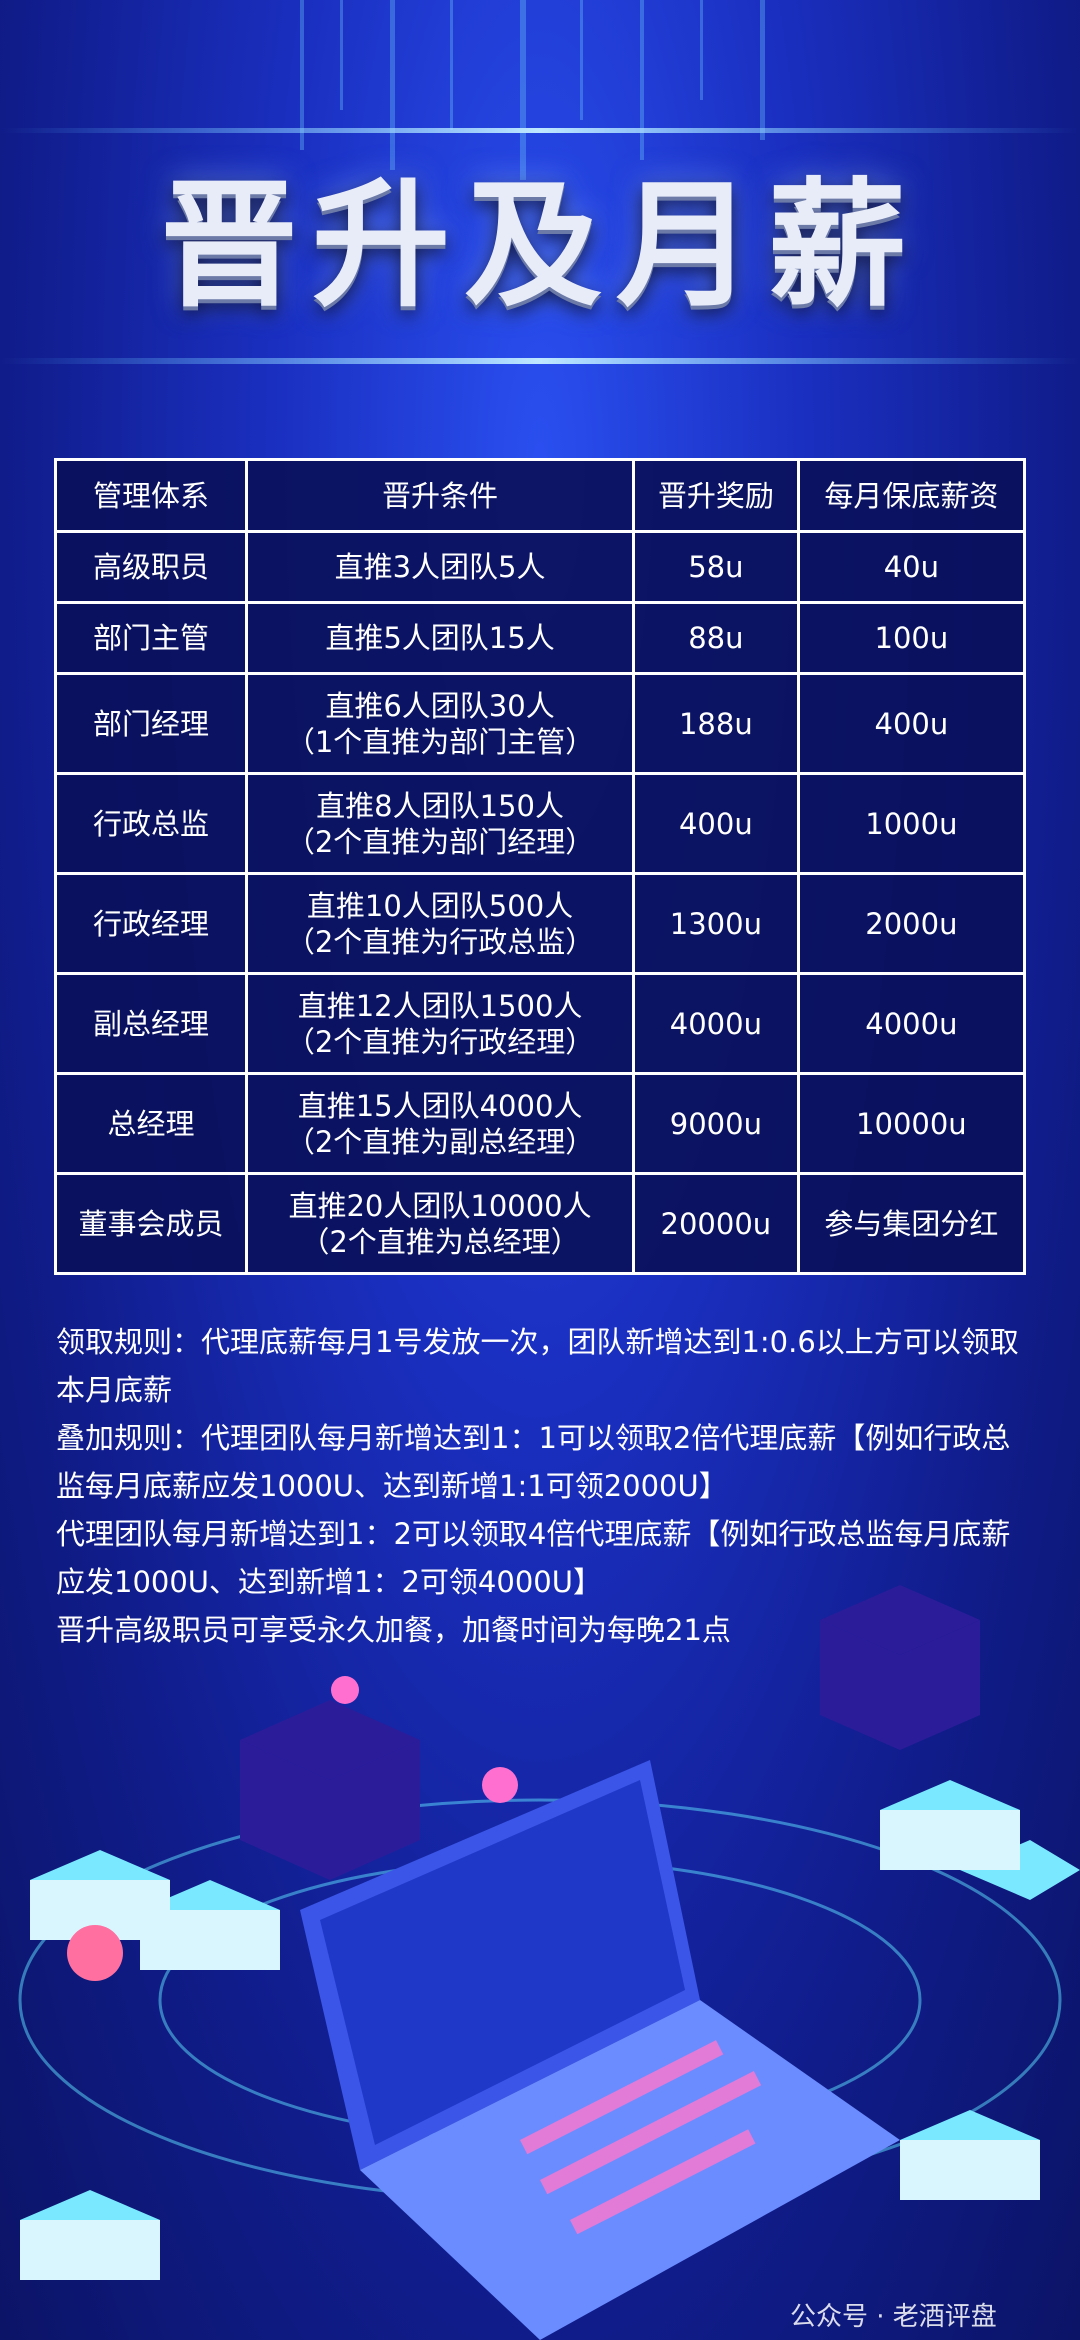 This screenshot has width=1080, height=2340. What do you see at coordinates (440, 1105) in the screenshot?
I see `cell-line: 直推15人团队4000人` at bounding box center [440, 1105].